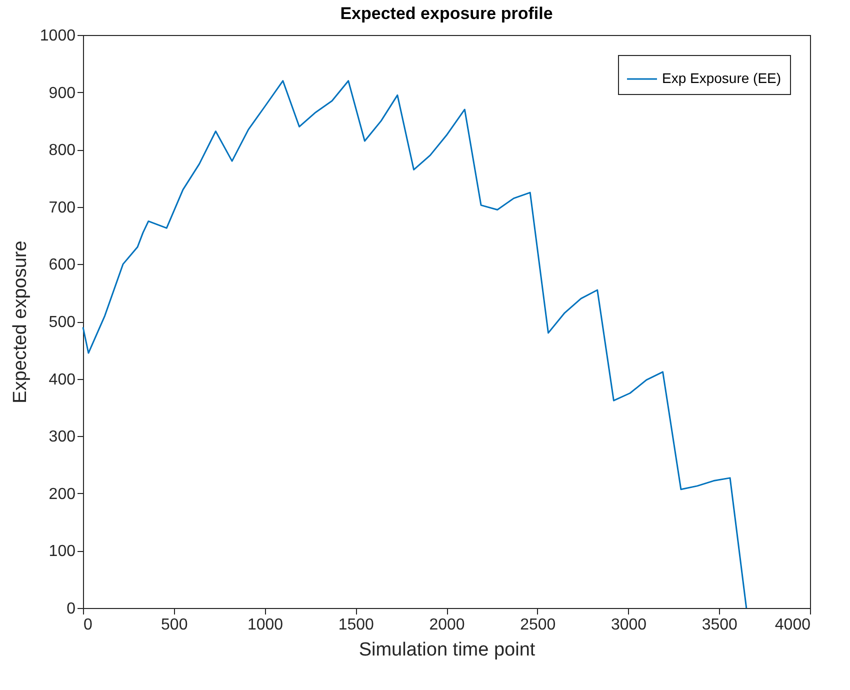 This screenshot has height=690, width=850. I want to click on y-tick-label: 600, so click(62, 265).